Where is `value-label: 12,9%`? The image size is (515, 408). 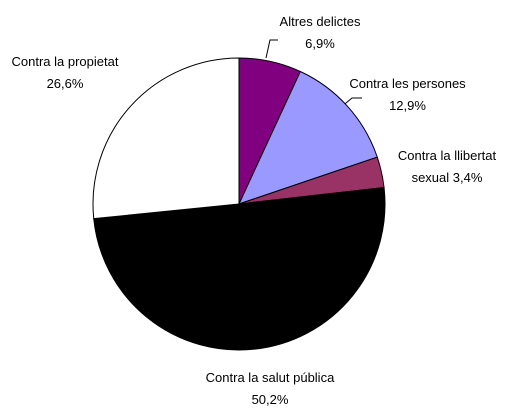
value-label: 12,9% is located at coordinates (407, 105).